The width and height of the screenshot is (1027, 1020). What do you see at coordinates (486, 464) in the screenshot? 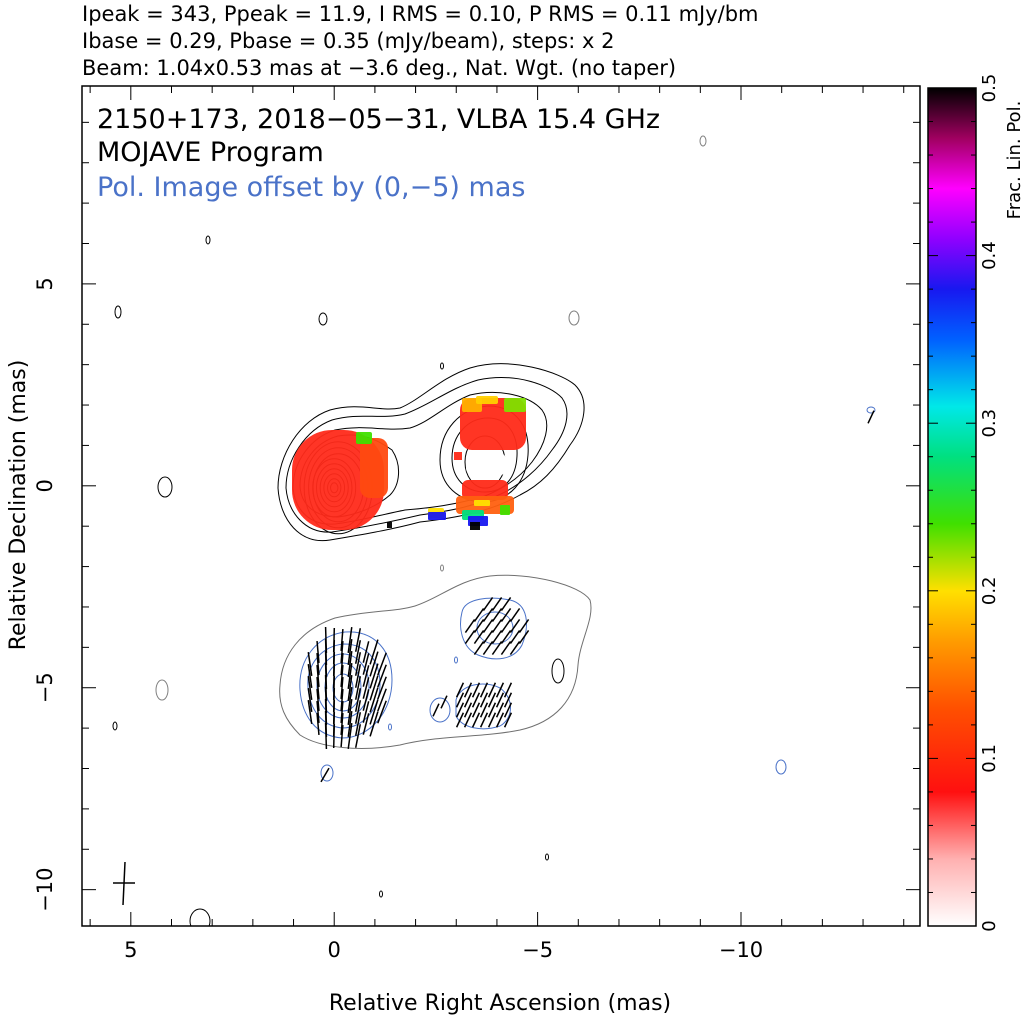
I see `frac-pol-gap` at bounding box center [486, 464].